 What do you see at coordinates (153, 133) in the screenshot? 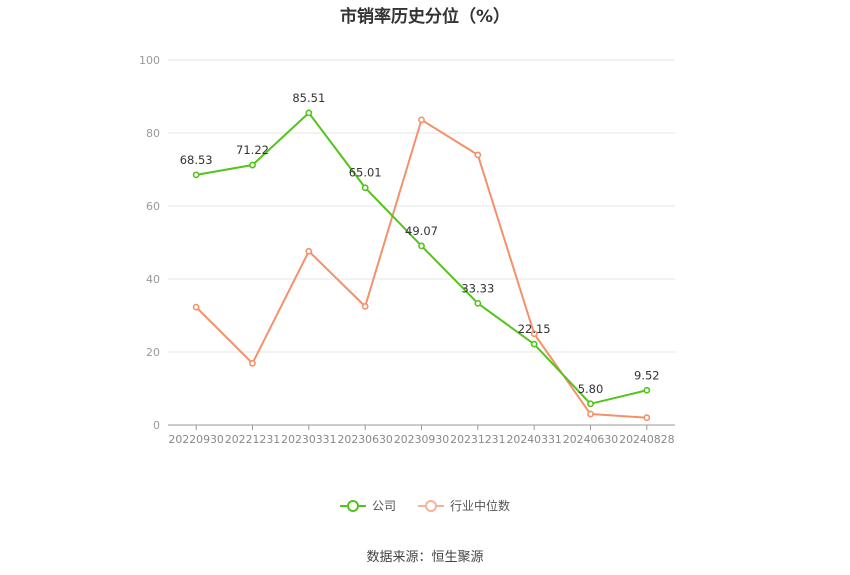
I see `y-tick-label: 80` at bounding box center [153, 133].